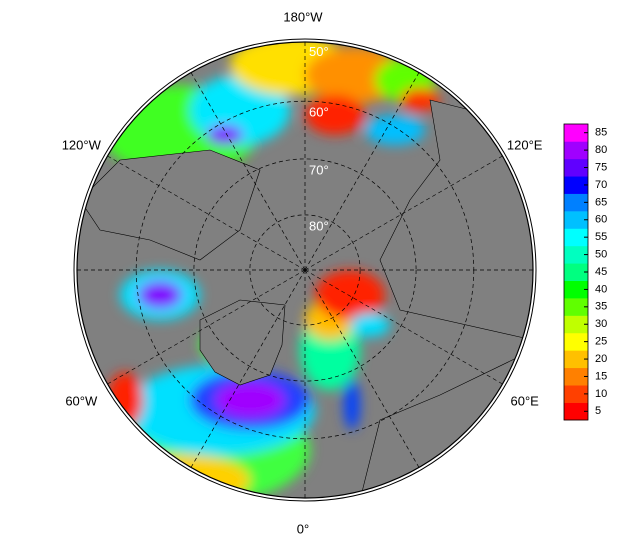 This screenshot has width=625, height=552. What do you see at coordinates (319, 225) in the screenshot?
I see `latitude-label: 80°` at bounding box center [319, 225].